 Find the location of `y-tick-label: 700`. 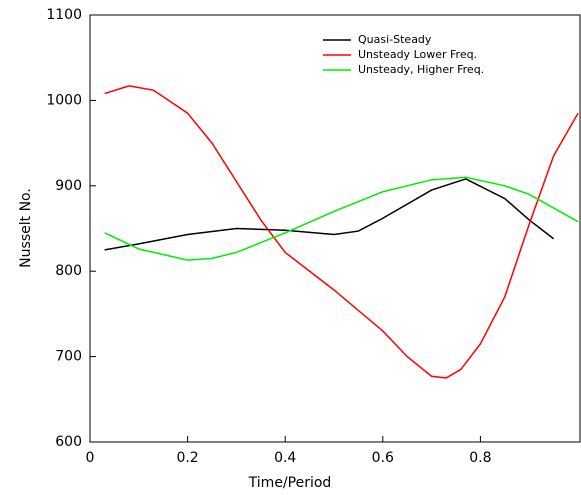

y-tick-label: 700 is located at coordinates (68, 357).